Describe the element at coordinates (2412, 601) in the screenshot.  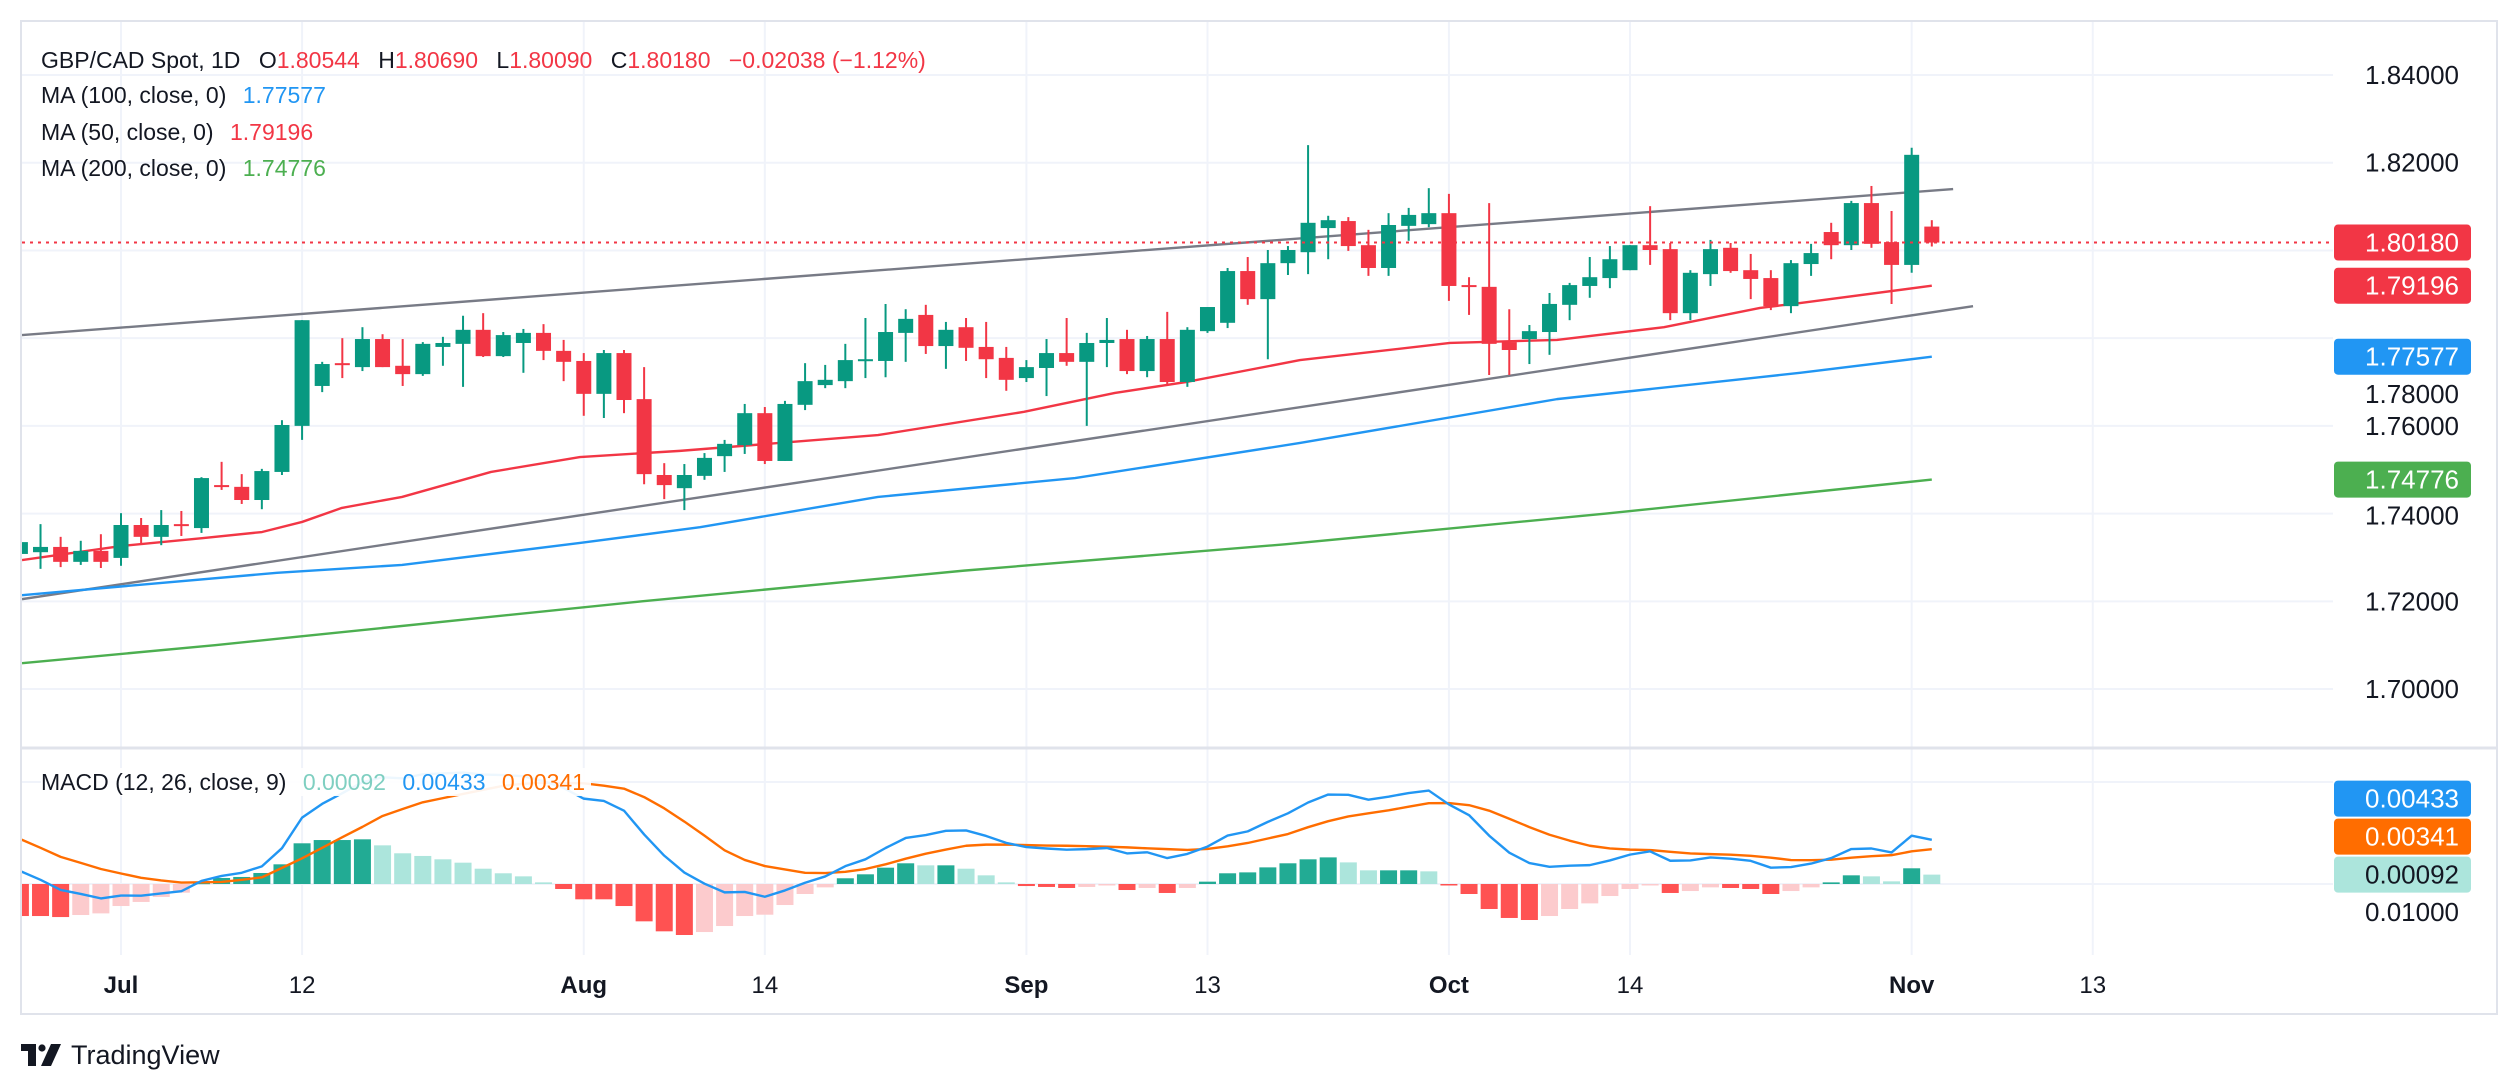
I see `price-axis-tick-label: 1.72000` at that location.